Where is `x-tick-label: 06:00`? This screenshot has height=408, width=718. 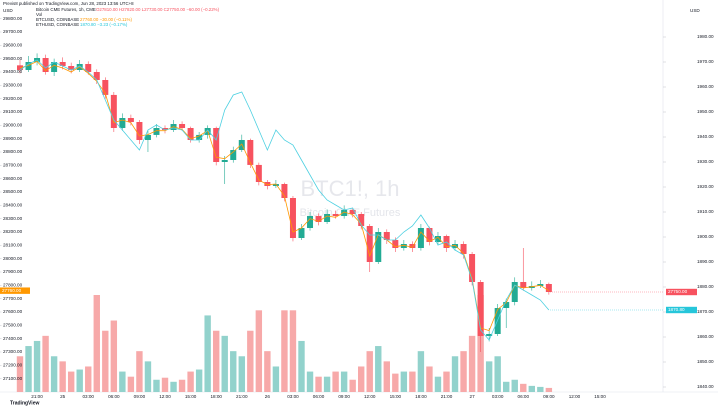
x-tick-label: 06:00 is located at coordinates (114, 396).